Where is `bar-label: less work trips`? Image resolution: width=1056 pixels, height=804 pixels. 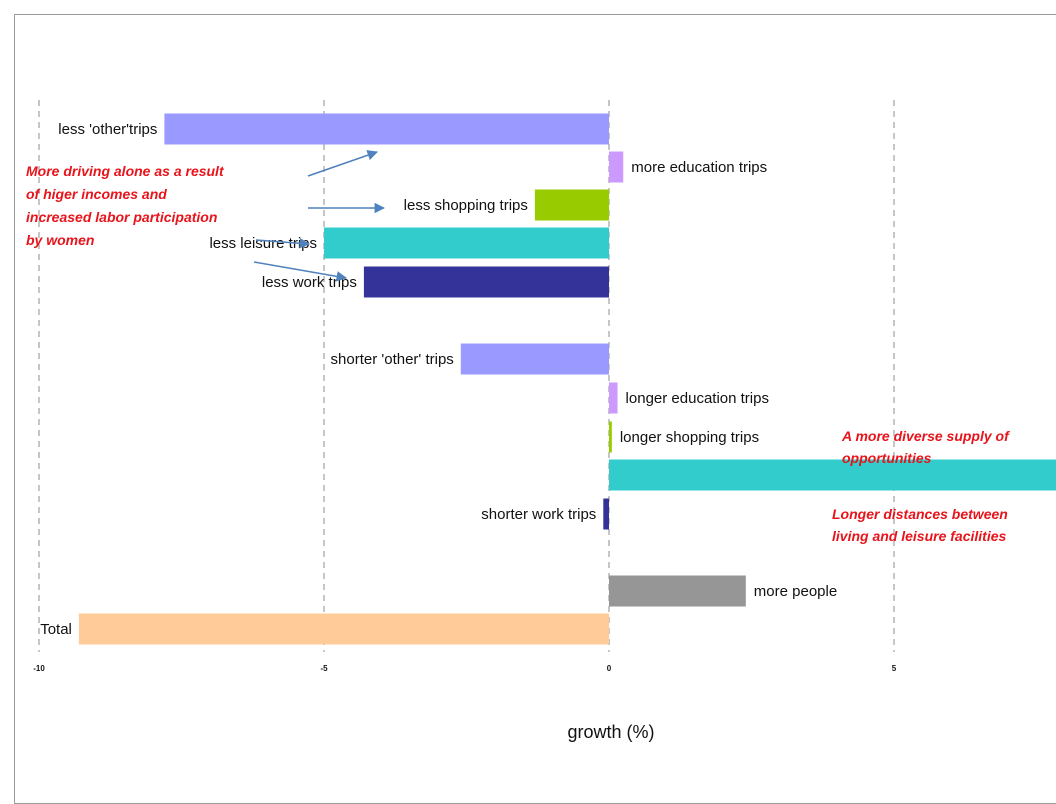
bar-label: less work trips is located at coordinates (309, 282).